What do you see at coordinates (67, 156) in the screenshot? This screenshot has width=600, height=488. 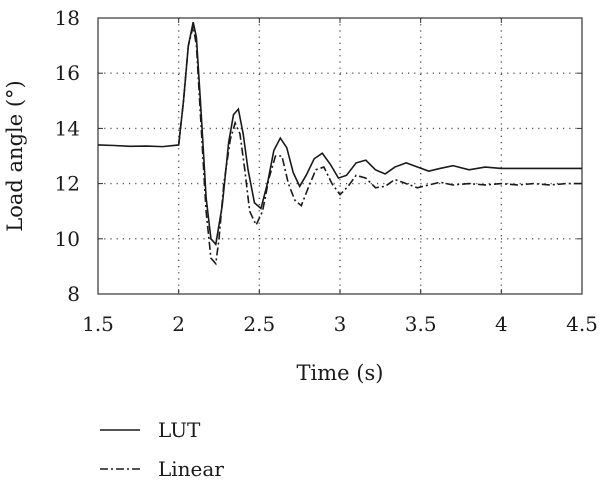 I see `y-tick-labels: 8 10 12 14 16 18` at bounding box center [67, 156].